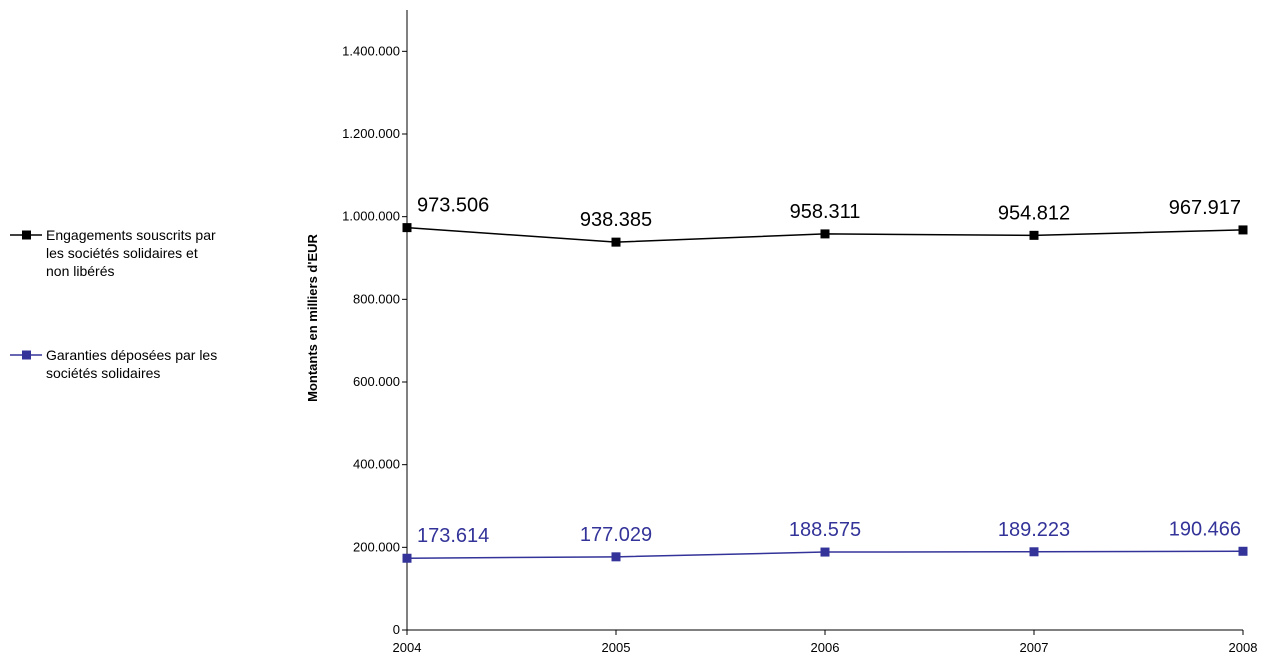  What do you see at coordinates (1034, 530) in the screenshot?
I see `data-label: 189.223` at bounding box center [1034, 530].